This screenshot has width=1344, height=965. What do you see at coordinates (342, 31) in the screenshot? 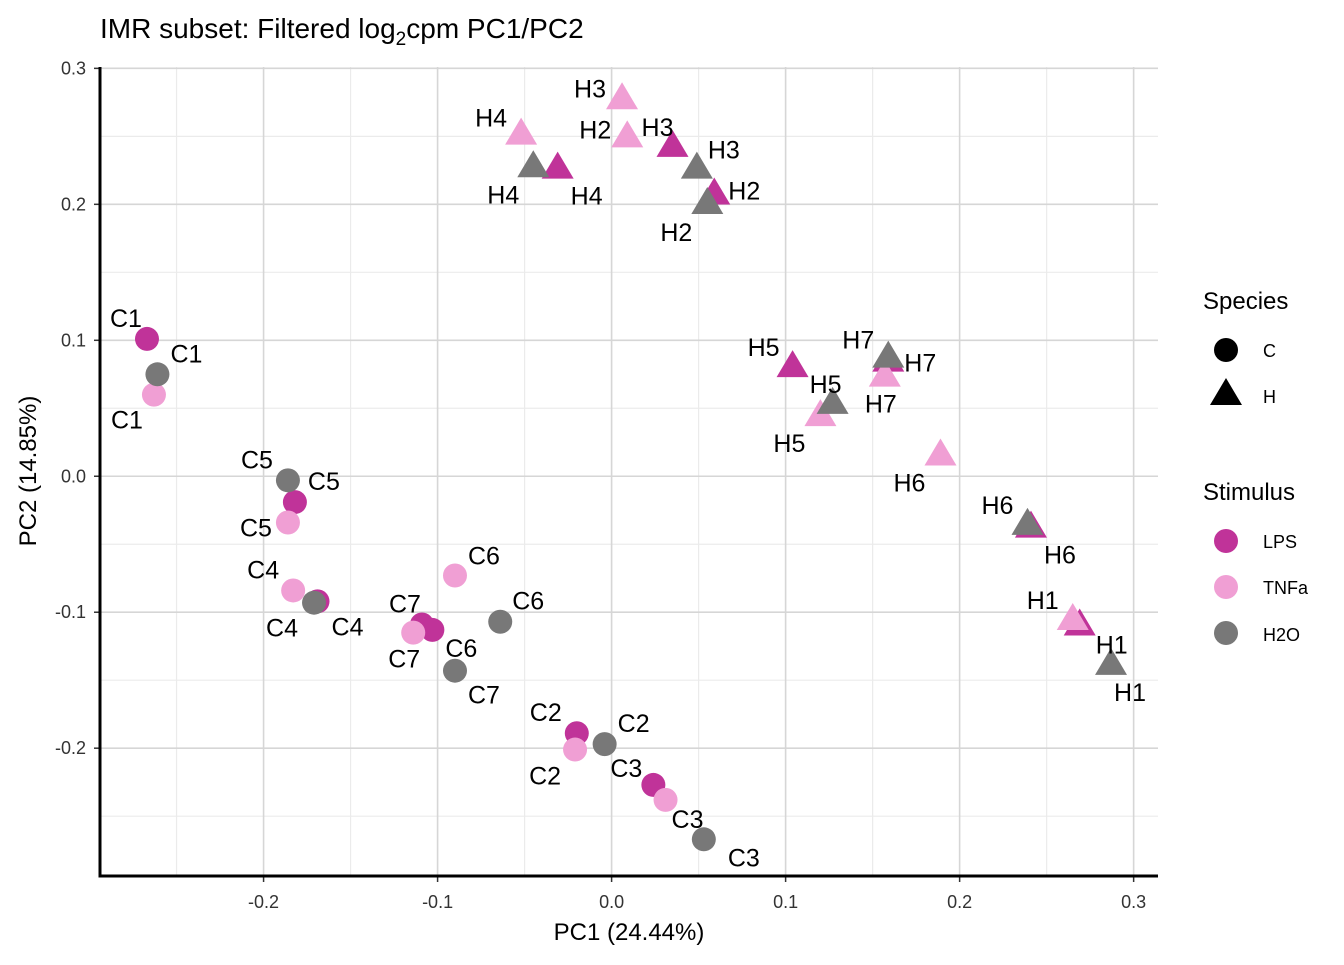
I see `chart-title: IMR subset: Filtered log2cpm PC1/PC2` at bounding box center [342, 31].